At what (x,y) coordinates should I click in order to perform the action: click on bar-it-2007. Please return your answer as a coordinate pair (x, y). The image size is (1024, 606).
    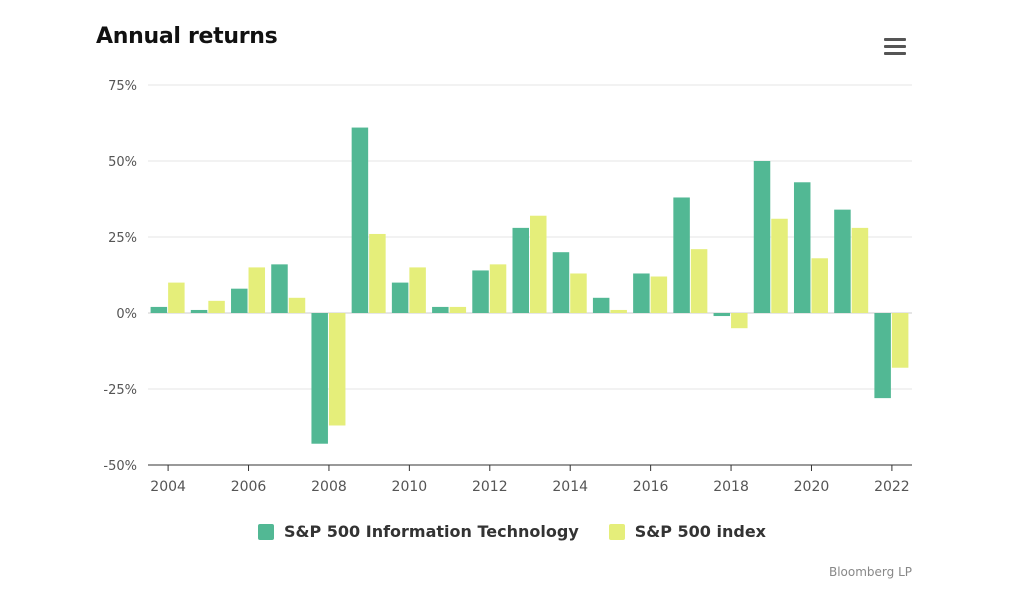
    Looking at the image, I should click on (279, 288).